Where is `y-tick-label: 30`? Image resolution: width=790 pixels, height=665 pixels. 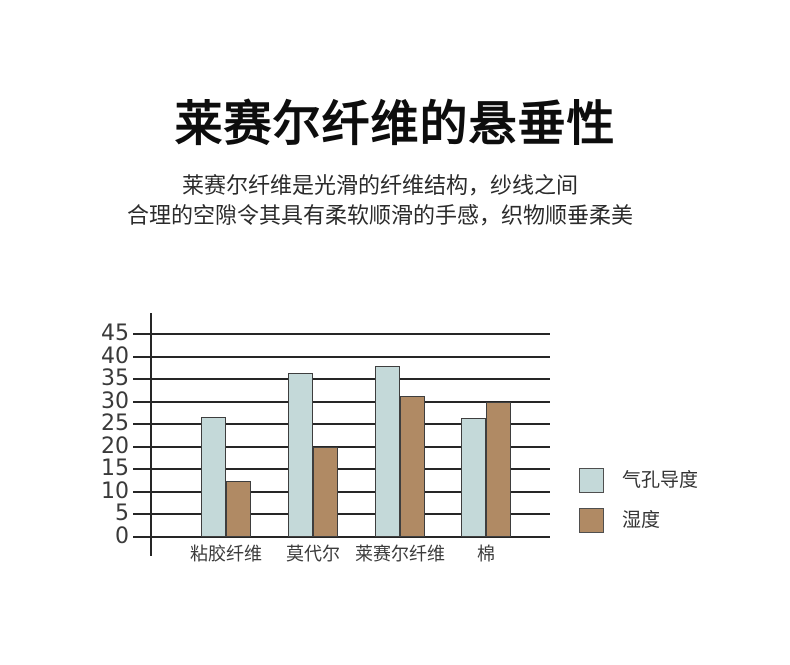 y-tick-label: 30 is located at coordinates (115, 401).